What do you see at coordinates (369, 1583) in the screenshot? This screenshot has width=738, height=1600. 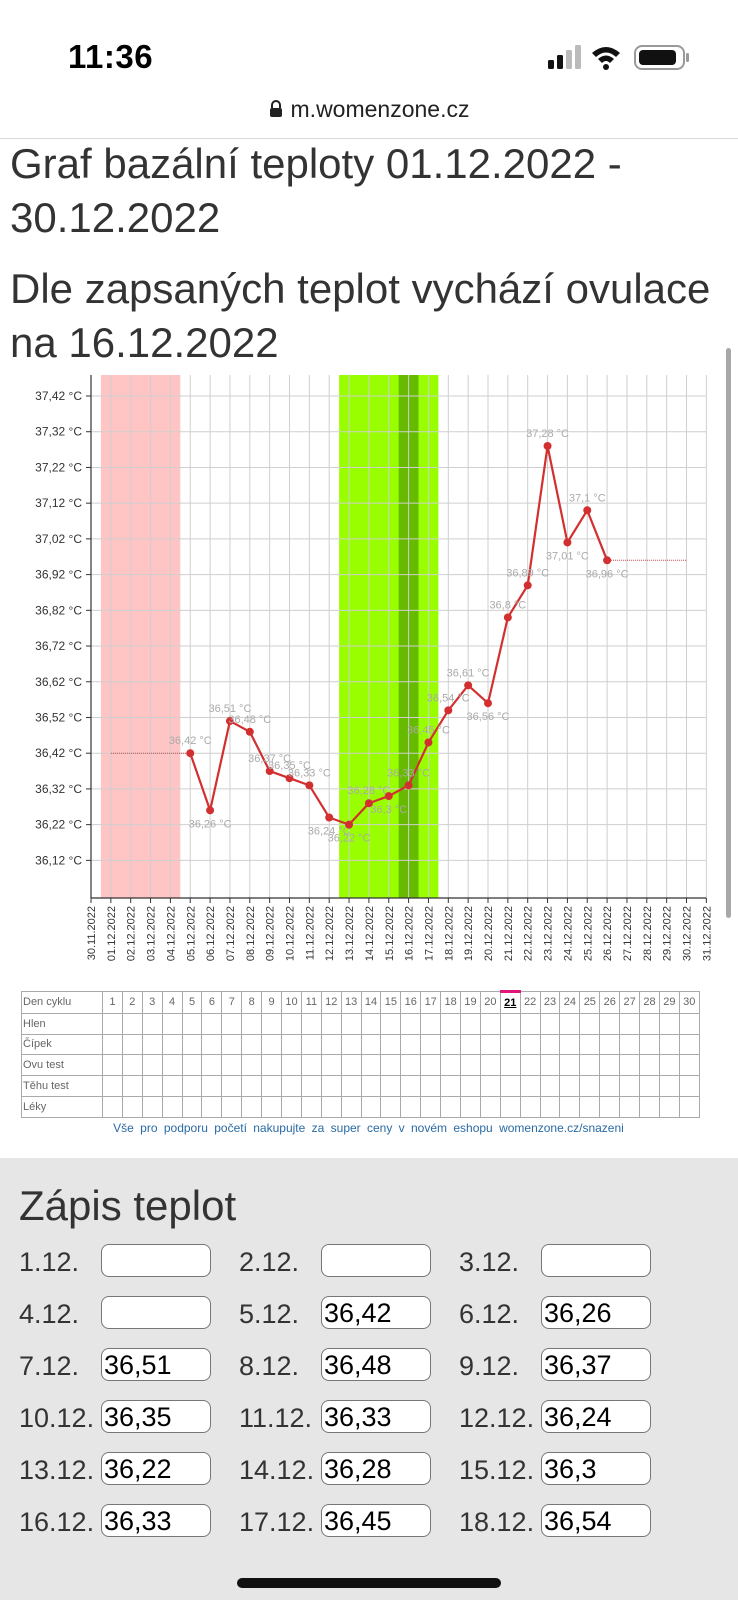 I see `home-indicator` at bounding box center [369, 1583].